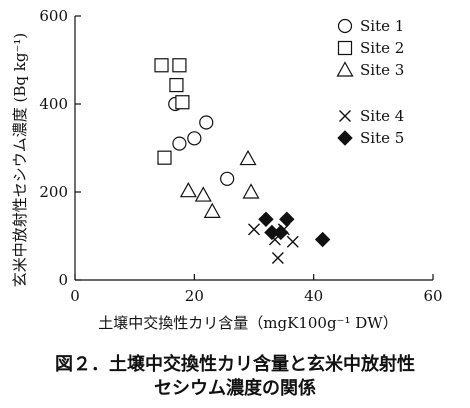  Describe the element at coordinates (345, 138) in the screenshot. I see `legend-site-5-marker` at that location.